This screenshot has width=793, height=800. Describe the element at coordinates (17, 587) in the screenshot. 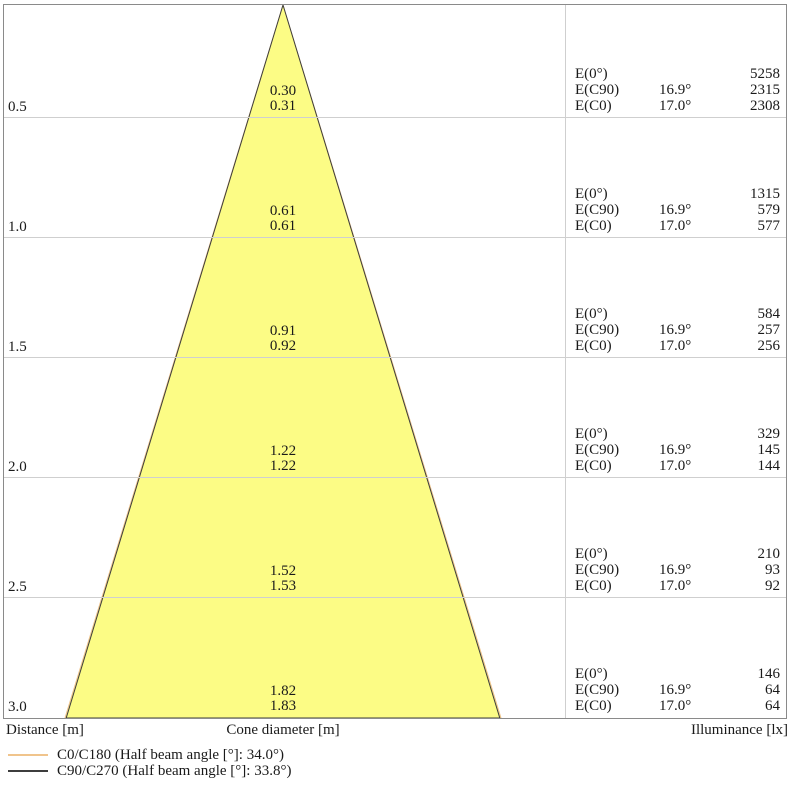

I see `distance-label: 2.5` at that location.